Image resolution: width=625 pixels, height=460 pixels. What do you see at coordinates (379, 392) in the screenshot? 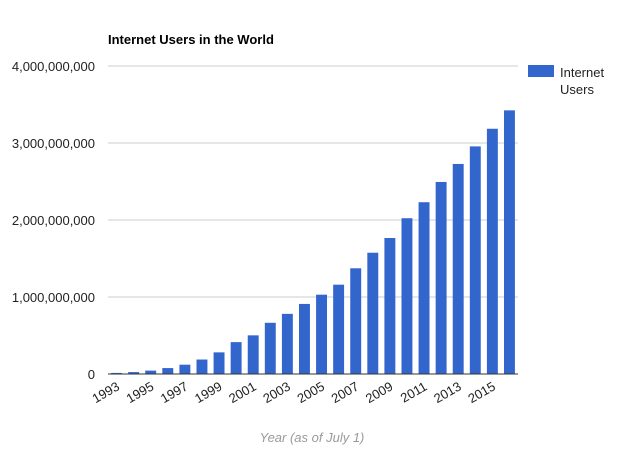
I see `x-tick-label: 2009` at bounding box center [379, 392].